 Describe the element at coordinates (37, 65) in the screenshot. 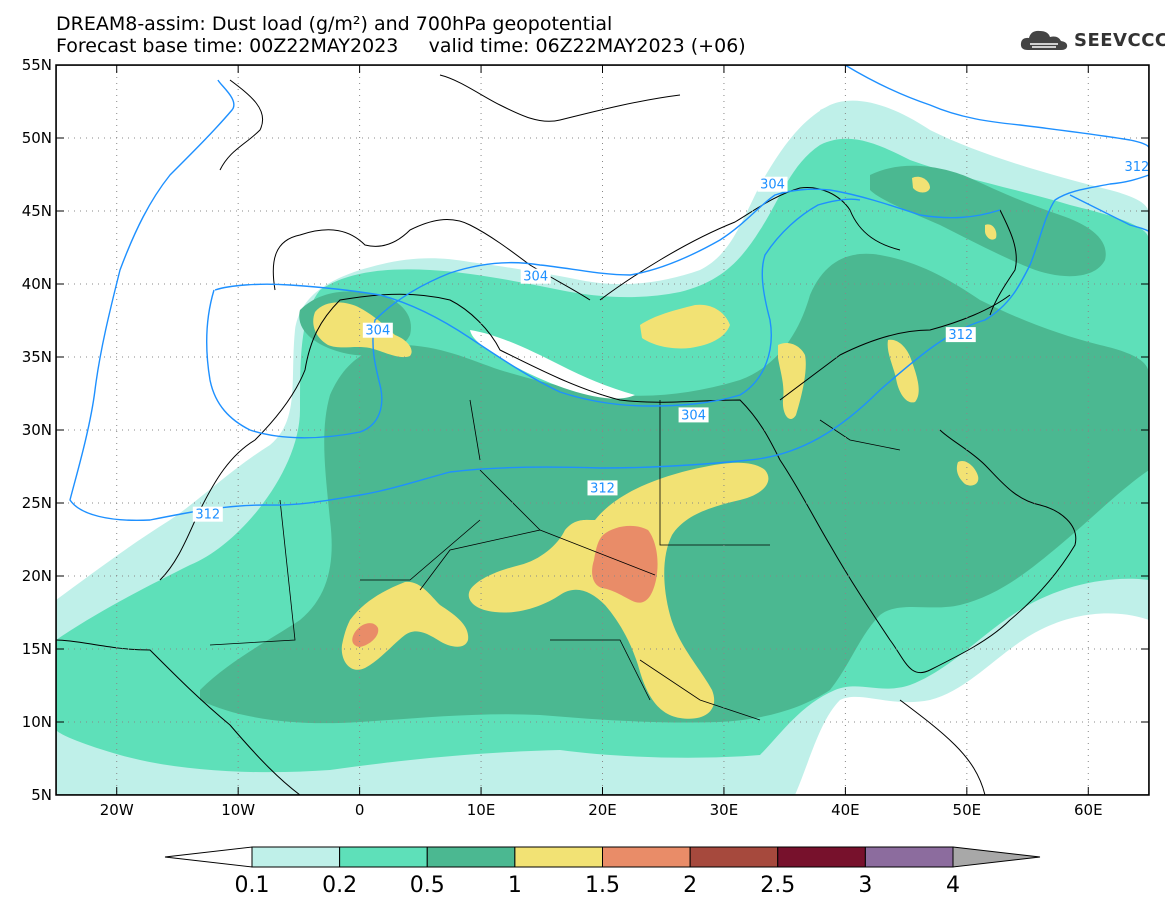

I see `lat-tick-label: 55N` at that location.